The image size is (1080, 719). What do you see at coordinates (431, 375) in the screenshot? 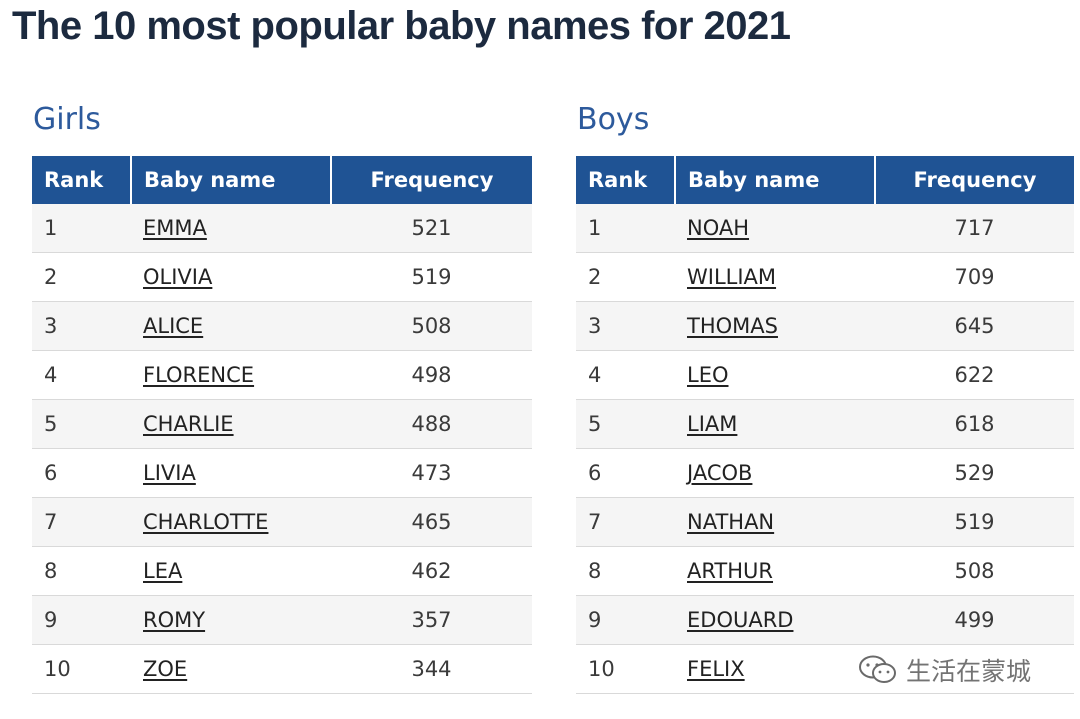
I see `frequency-cell: 498` at bounding box center [431, 375].